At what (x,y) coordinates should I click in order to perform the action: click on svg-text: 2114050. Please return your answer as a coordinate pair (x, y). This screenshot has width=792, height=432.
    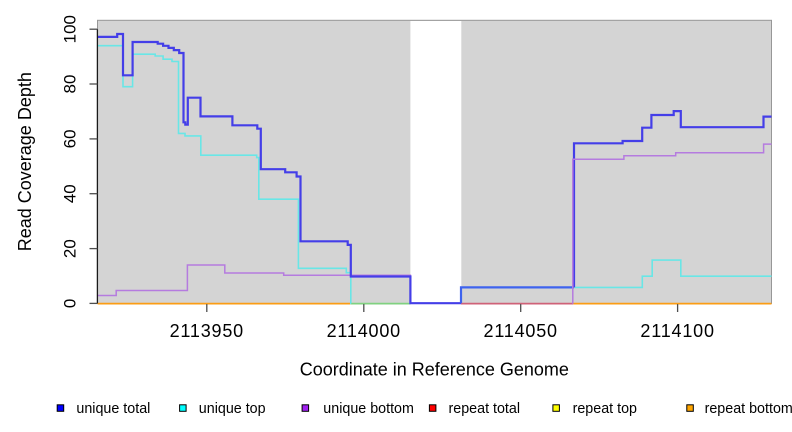
    Looking at the image, I should click on (521, 331).